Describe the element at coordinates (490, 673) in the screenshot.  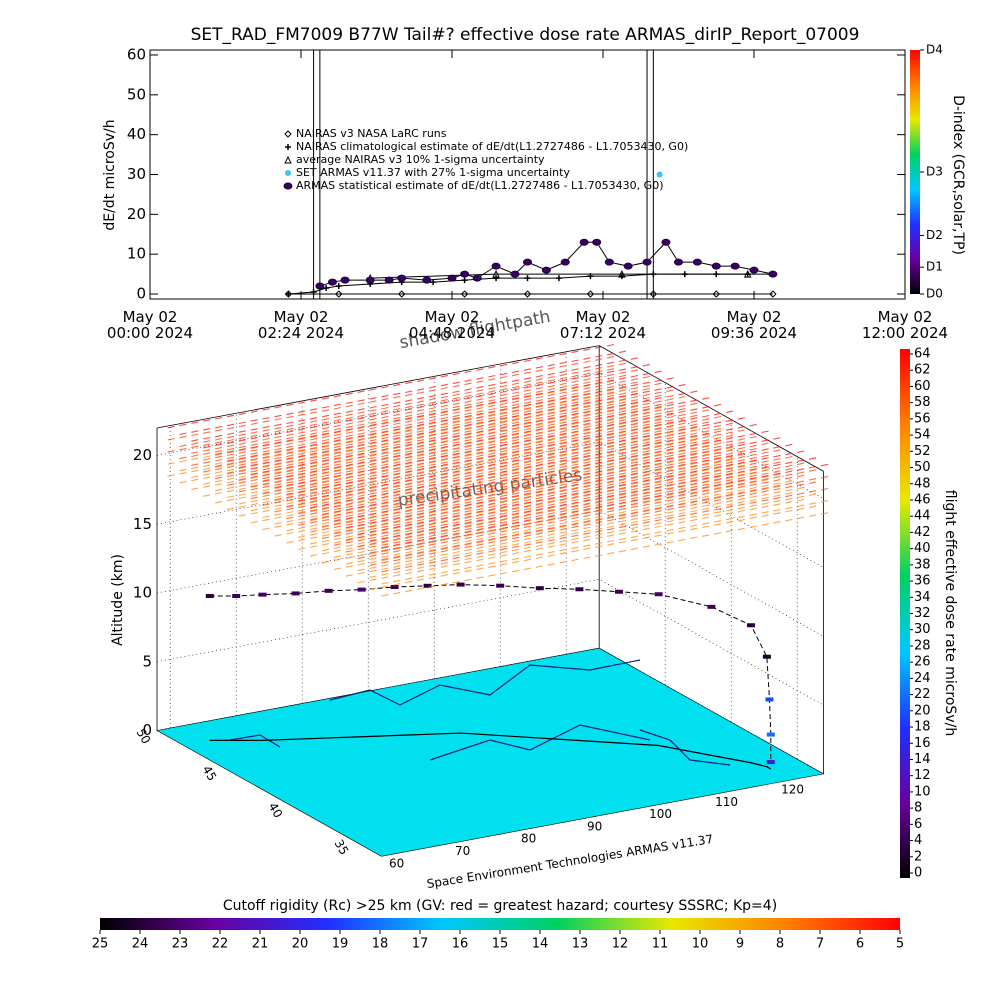
I see `flight-track` at that location.